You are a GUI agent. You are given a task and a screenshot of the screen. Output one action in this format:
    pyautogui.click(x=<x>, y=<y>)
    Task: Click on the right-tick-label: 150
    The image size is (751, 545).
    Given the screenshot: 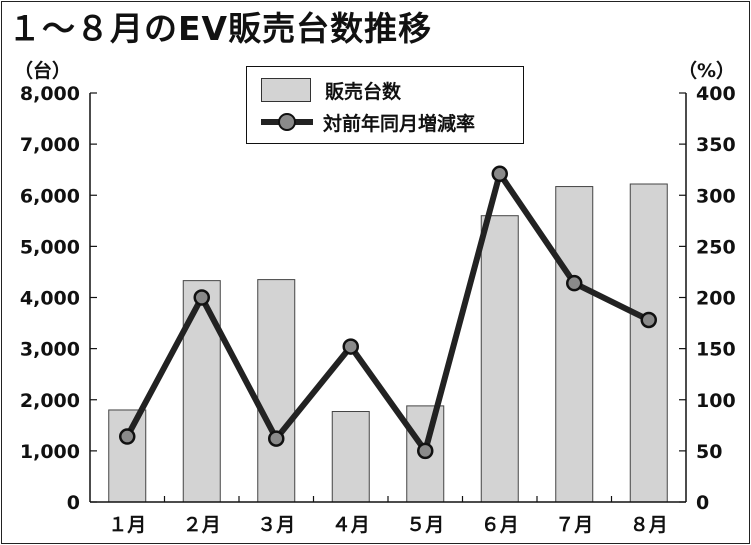 What is the action you would take?
    pyautogui.click(x=716, y=350)
    